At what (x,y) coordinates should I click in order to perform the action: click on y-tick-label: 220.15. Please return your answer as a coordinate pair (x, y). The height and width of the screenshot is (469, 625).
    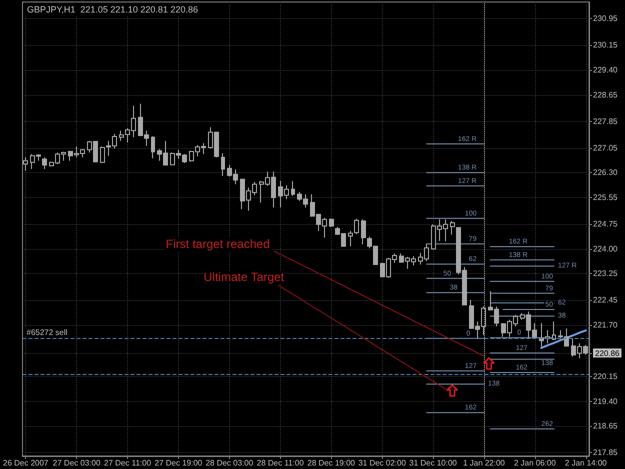
    Looking at the image, I should click on (605, 376).